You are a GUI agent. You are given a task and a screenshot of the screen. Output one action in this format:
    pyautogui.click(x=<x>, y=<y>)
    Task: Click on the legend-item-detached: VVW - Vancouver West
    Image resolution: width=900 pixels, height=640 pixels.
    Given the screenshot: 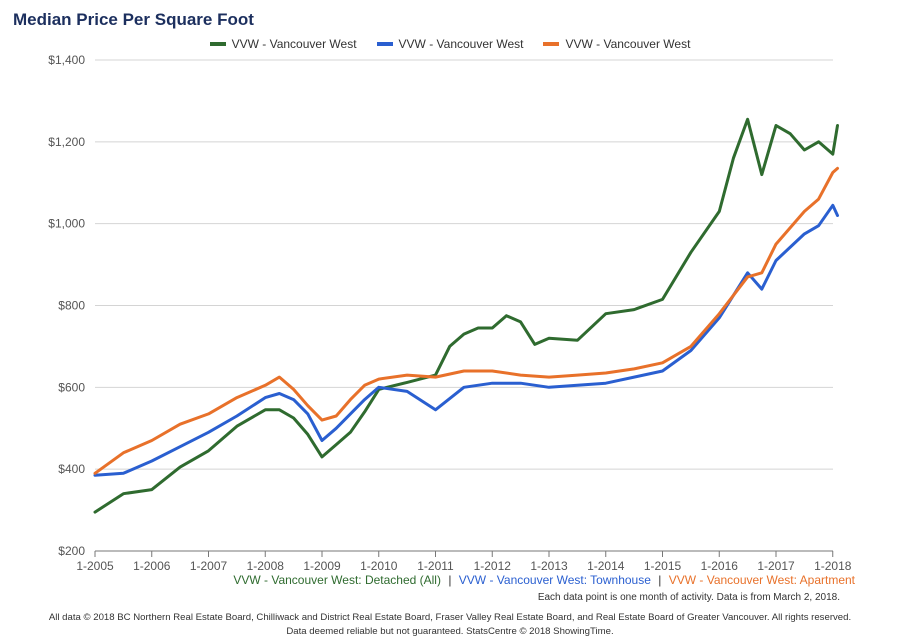 What is the action you would take?
    pyautogui.click(x=283, y=44)
    